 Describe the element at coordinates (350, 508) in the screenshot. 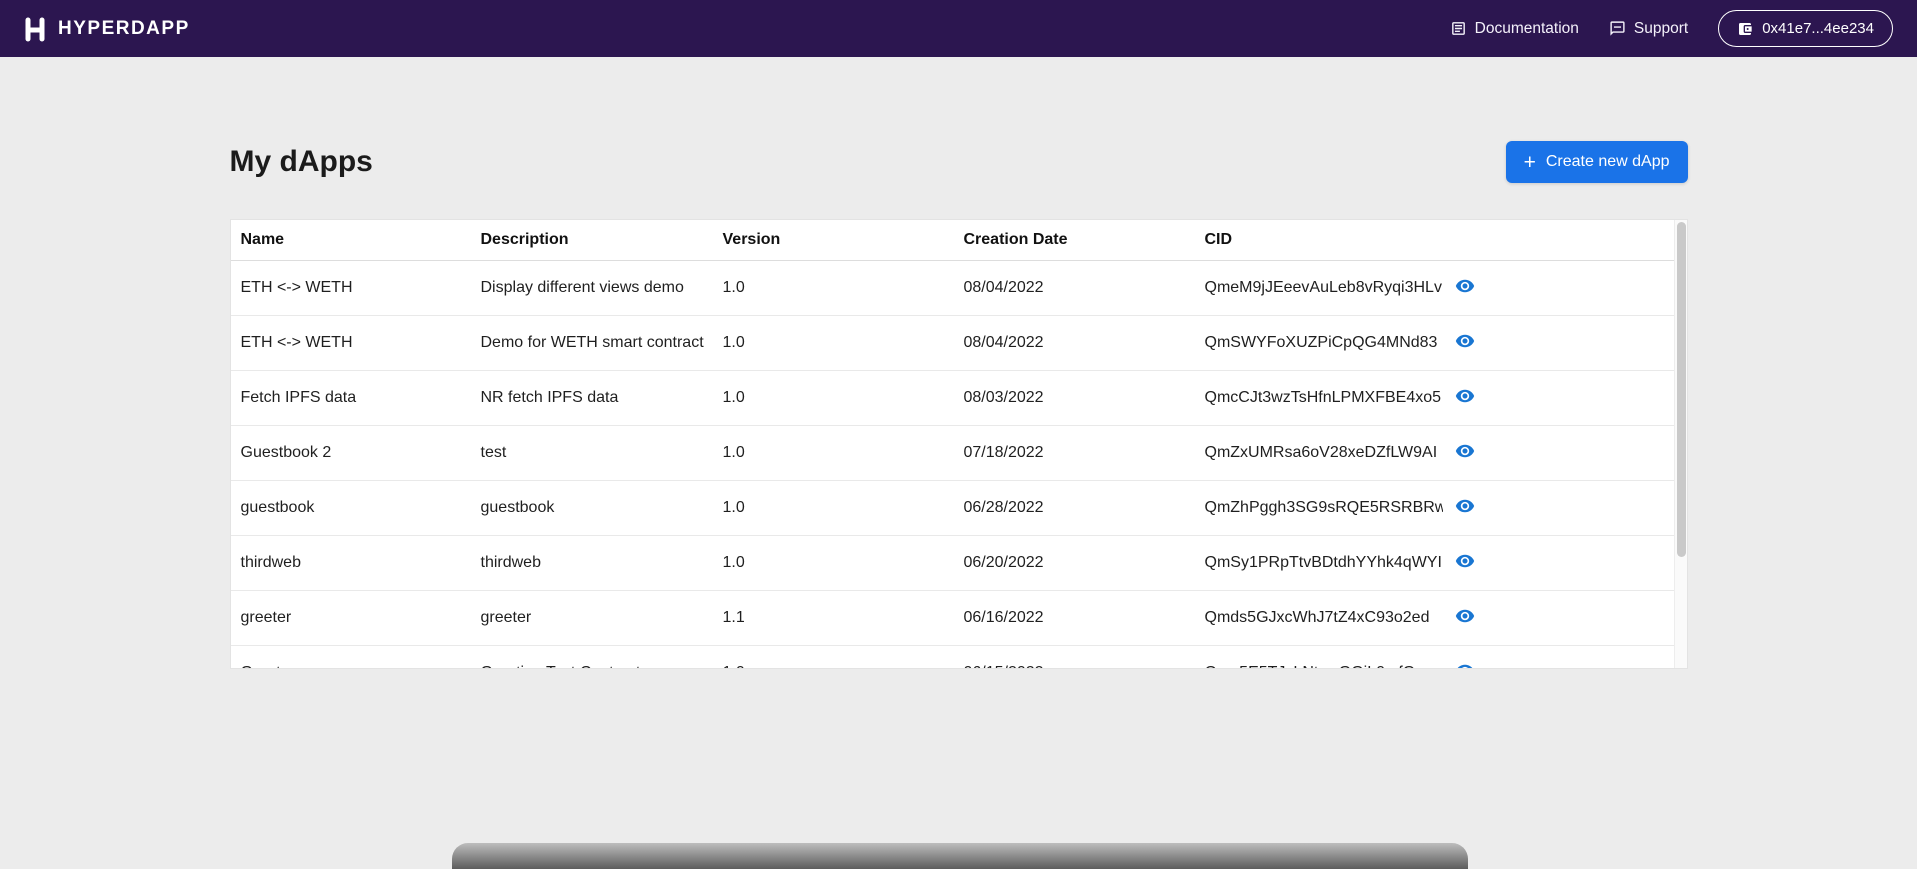

I see `cell-name: guestbook` at that location.